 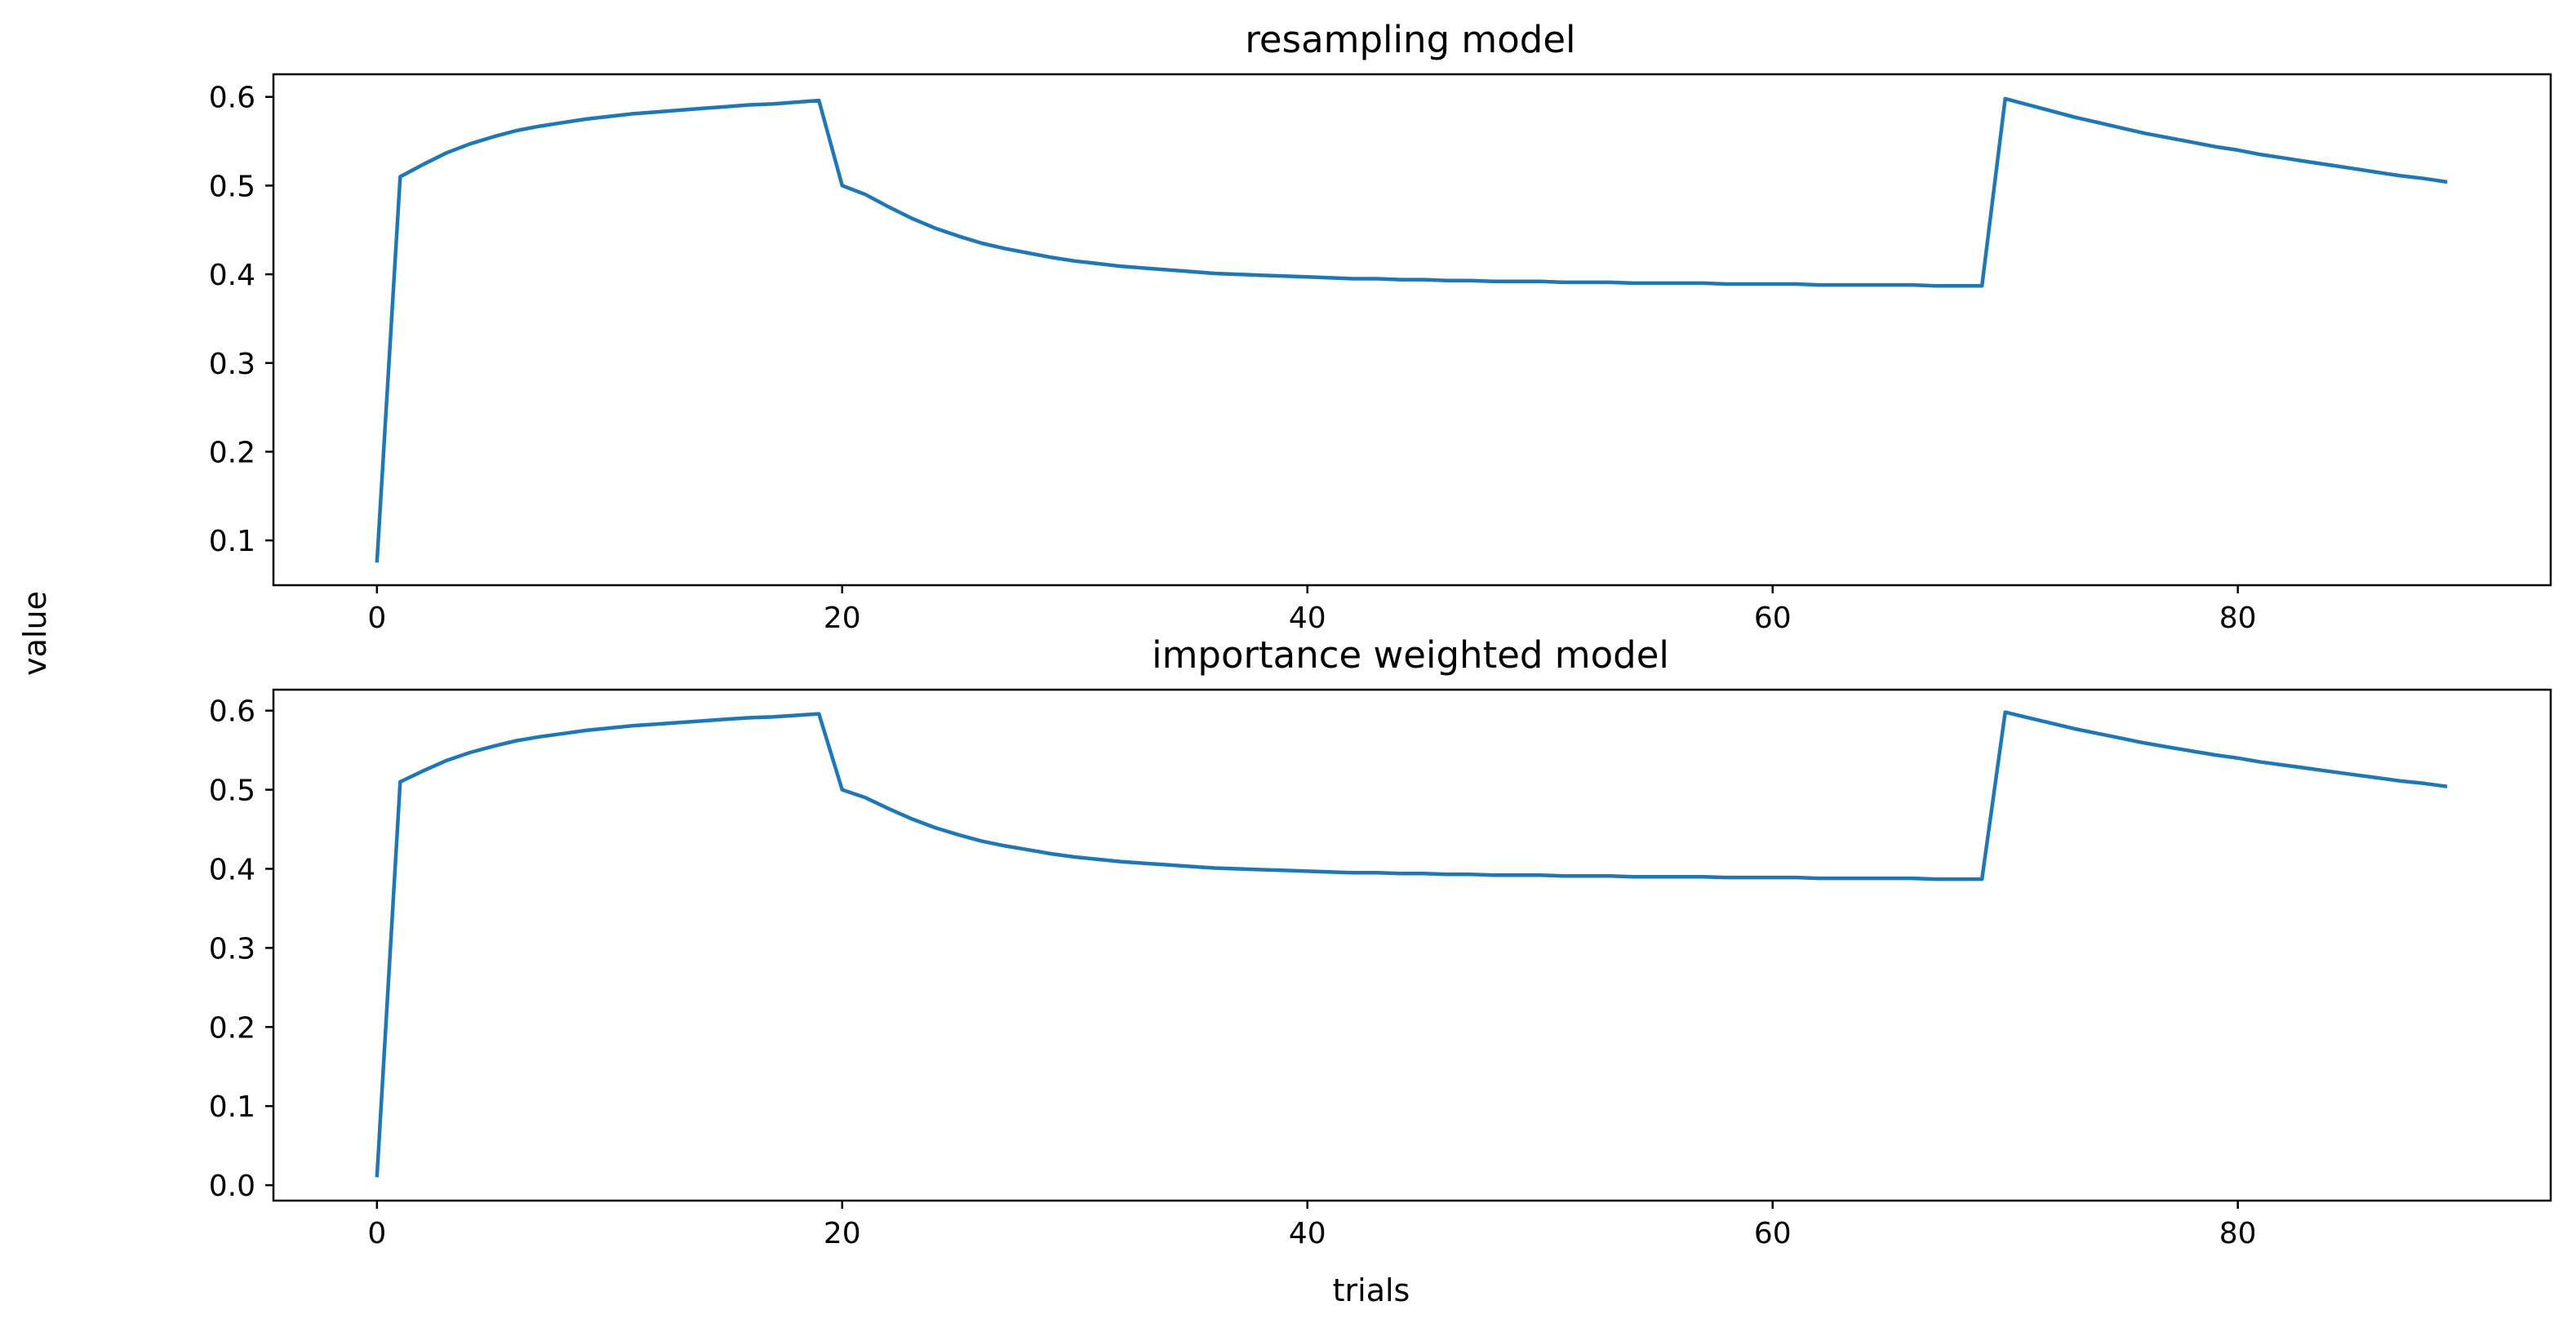 I want to click on subplot-title: importance weighted model, so click(x=1410, y=655).